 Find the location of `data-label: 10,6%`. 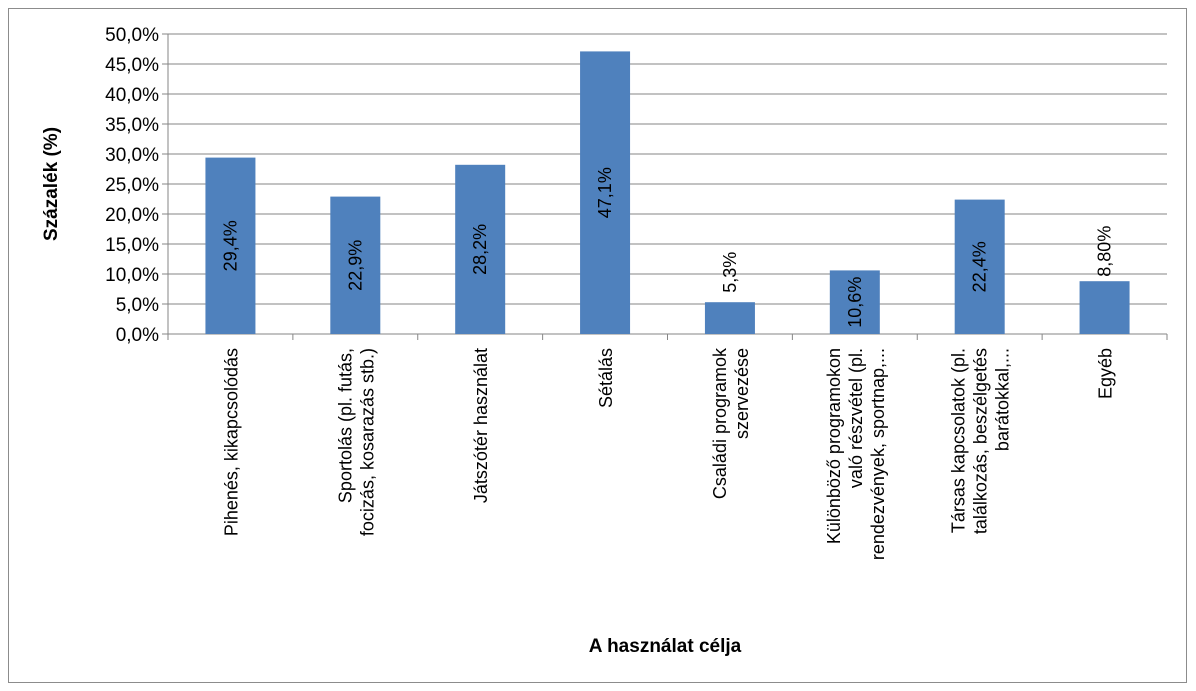

data-label: 10,6% is located at coordinates (855, 302).